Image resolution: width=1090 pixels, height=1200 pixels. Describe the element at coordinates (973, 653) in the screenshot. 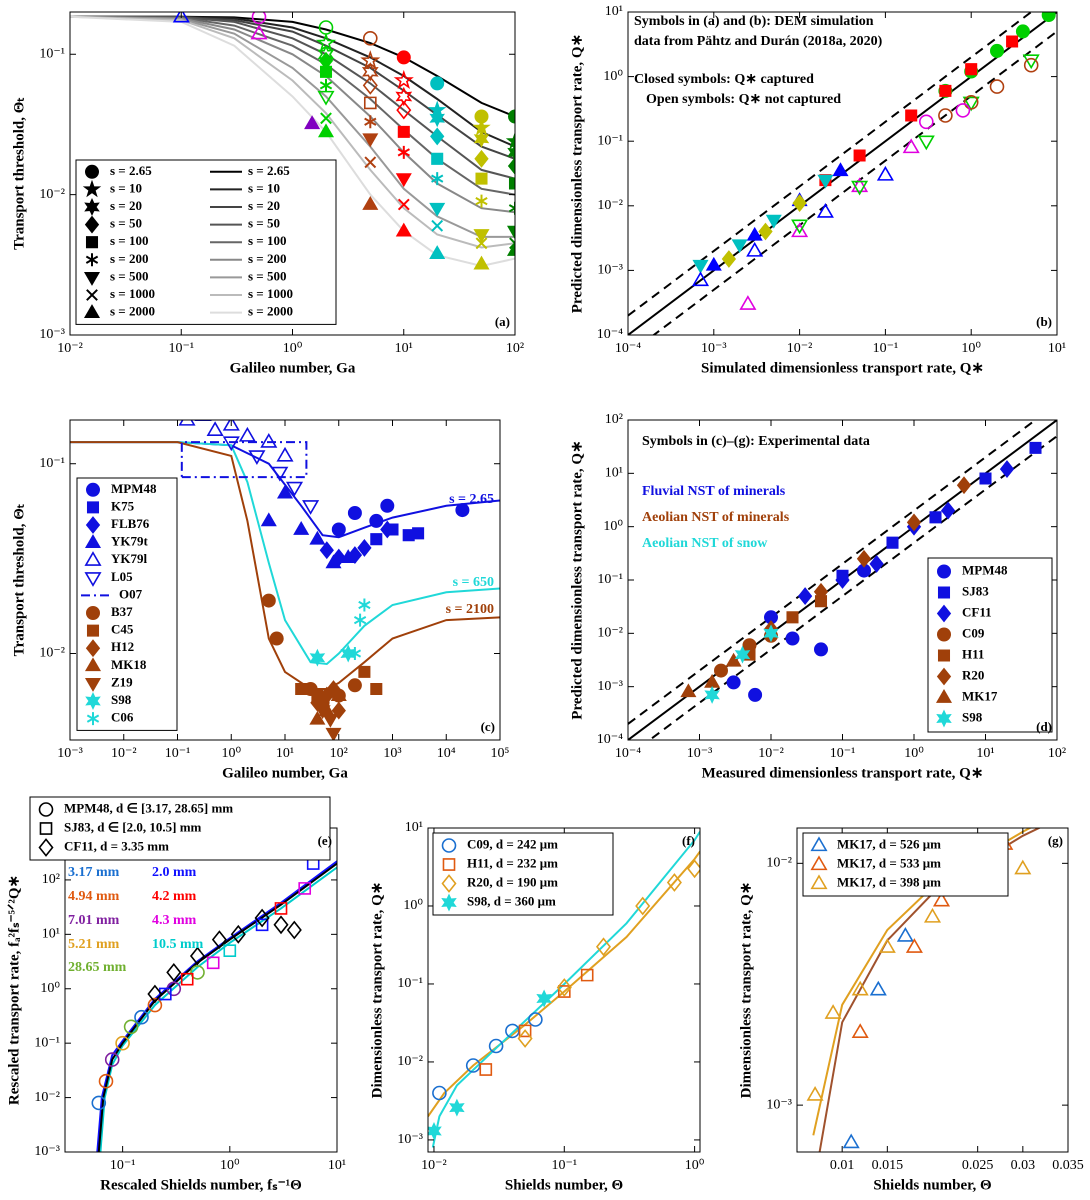

I see `legend-label: H11` at that location.